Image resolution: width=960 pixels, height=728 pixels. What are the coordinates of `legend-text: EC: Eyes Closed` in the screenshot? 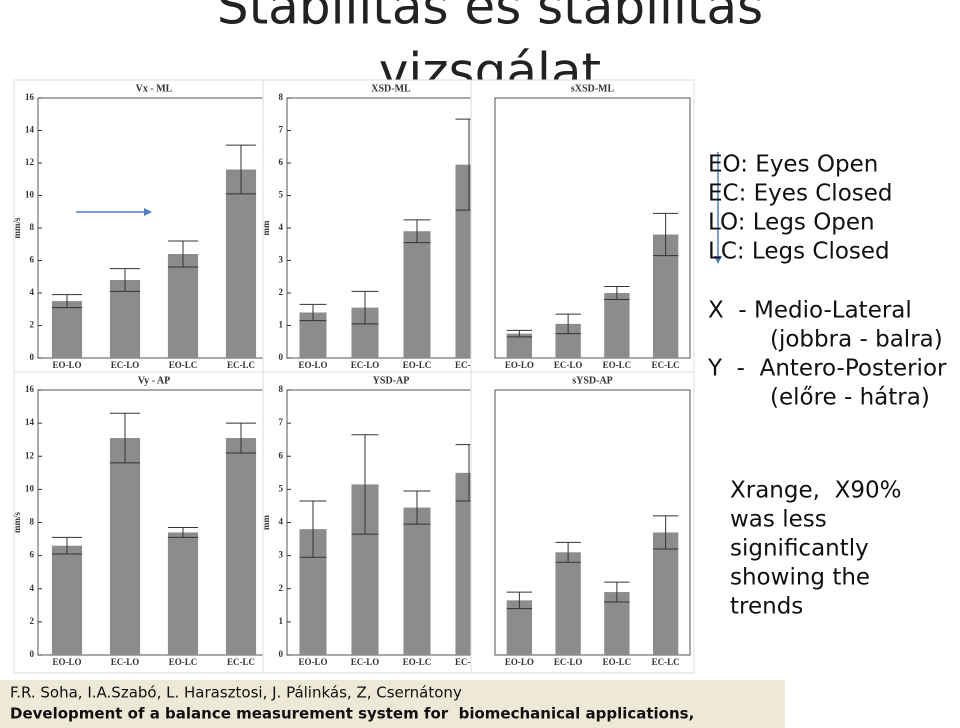 It's located at (800, 194).